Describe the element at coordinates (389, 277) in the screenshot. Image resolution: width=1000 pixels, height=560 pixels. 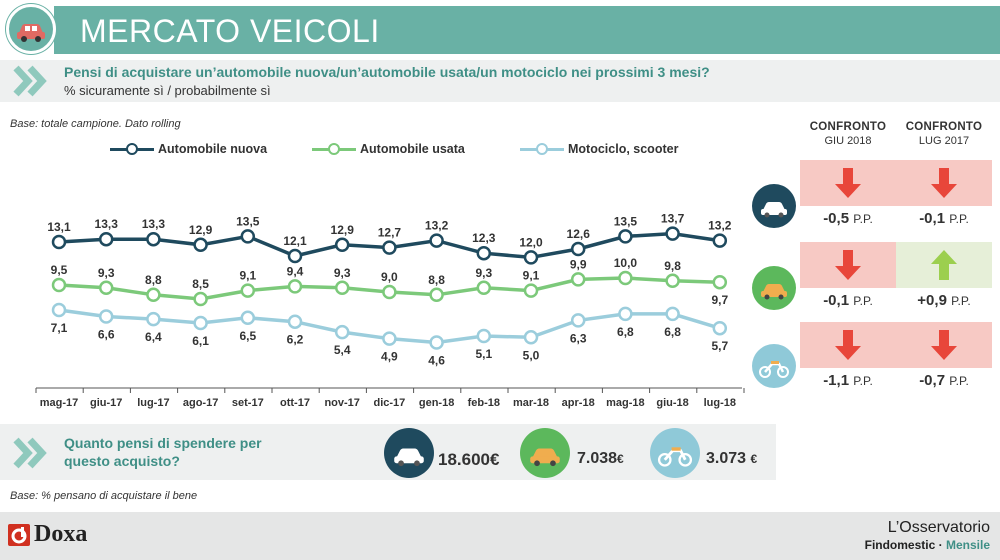
I see `data-label: 9,0` at that location.